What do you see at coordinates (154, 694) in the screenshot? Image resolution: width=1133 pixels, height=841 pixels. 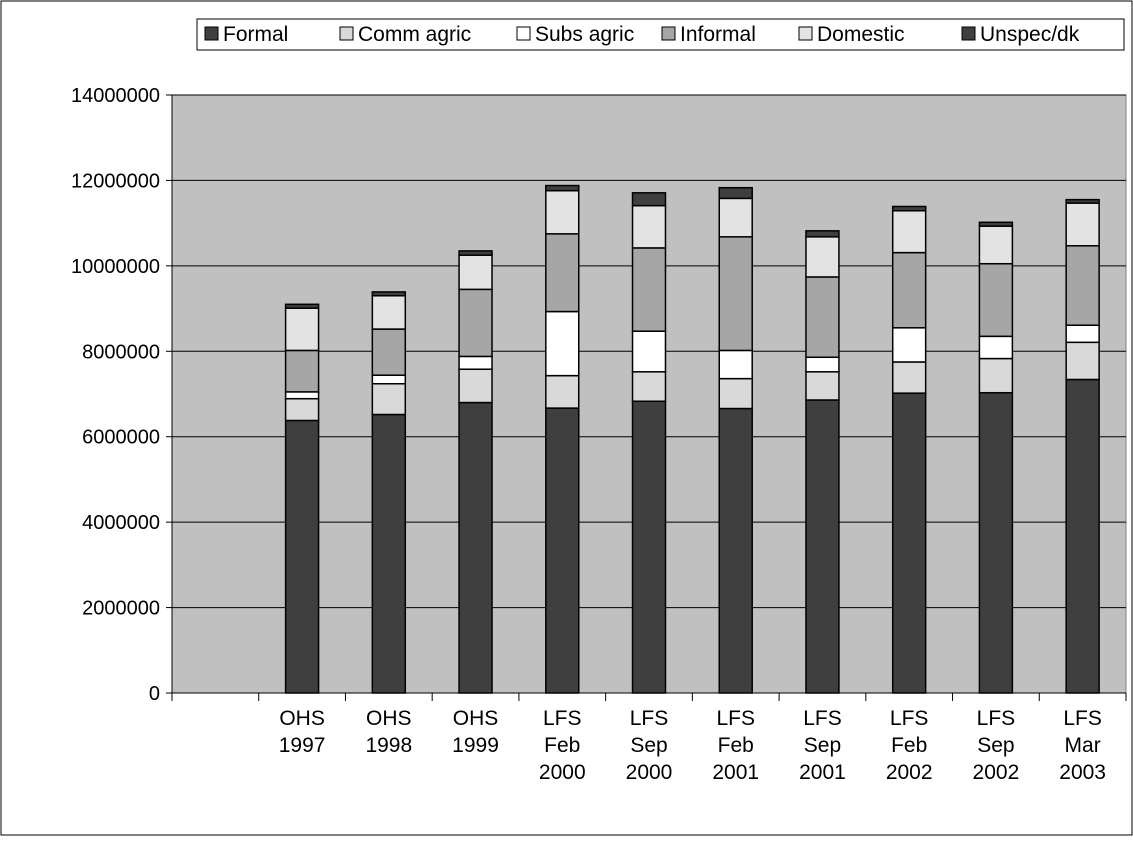 I see `y-tick-label: 0` at bounding box center [154, 694].